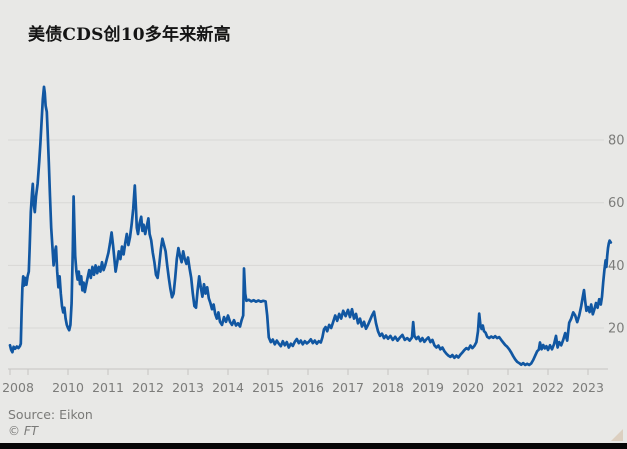  I want to click on x-tick-label-2011: 2011, so click(108, 387).